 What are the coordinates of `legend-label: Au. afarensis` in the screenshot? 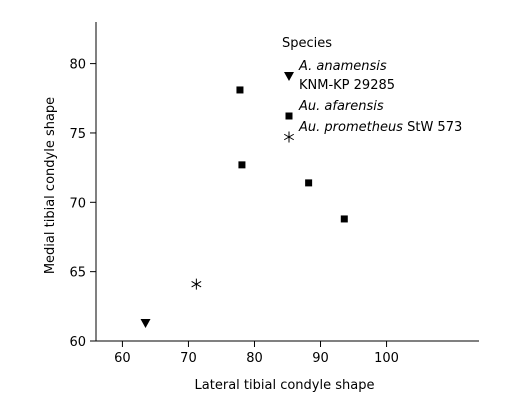 It's located at (341, 106).